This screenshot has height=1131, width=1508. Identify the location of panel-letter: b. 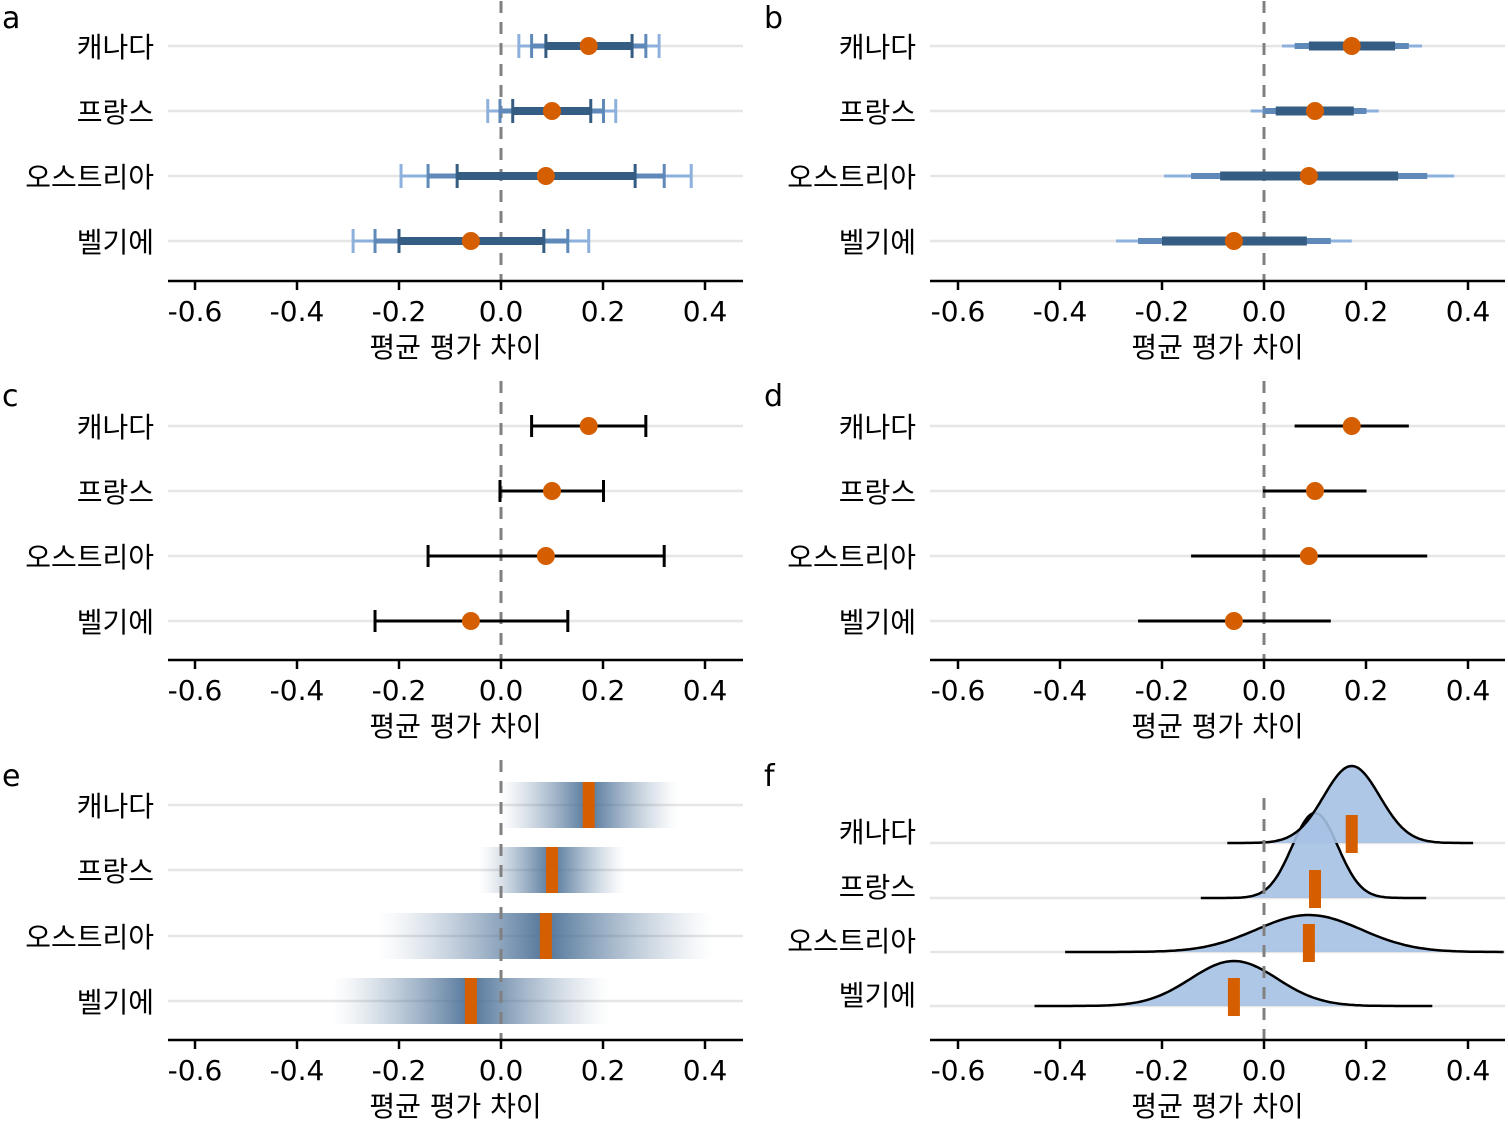
(773, 18).